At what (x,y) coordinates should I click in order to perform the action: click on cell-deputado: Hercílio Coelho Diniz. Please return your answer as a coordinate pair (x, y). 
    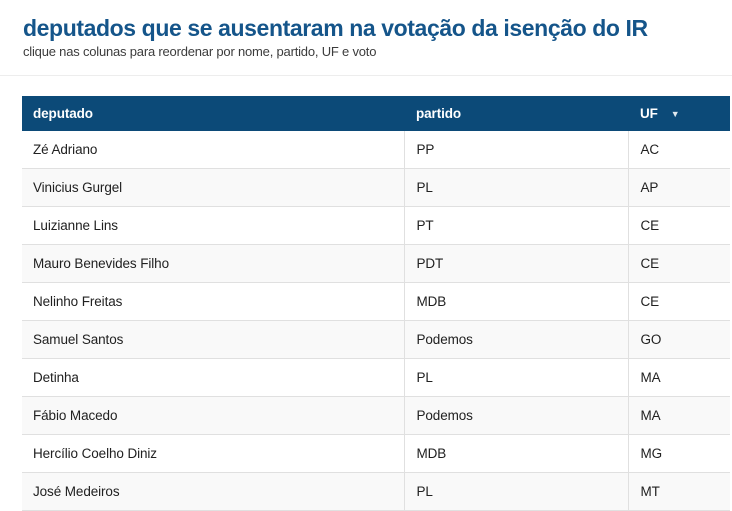
    Looking at the image, I should click on (213, 453).